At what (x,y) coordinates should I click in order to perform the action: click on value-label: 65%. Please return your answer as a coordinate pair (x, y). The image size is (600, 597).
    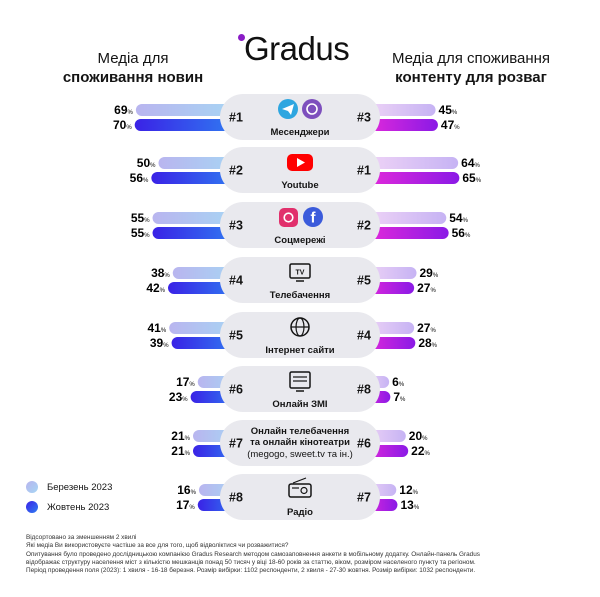
    Looking at the image, I should click on (471, 178).